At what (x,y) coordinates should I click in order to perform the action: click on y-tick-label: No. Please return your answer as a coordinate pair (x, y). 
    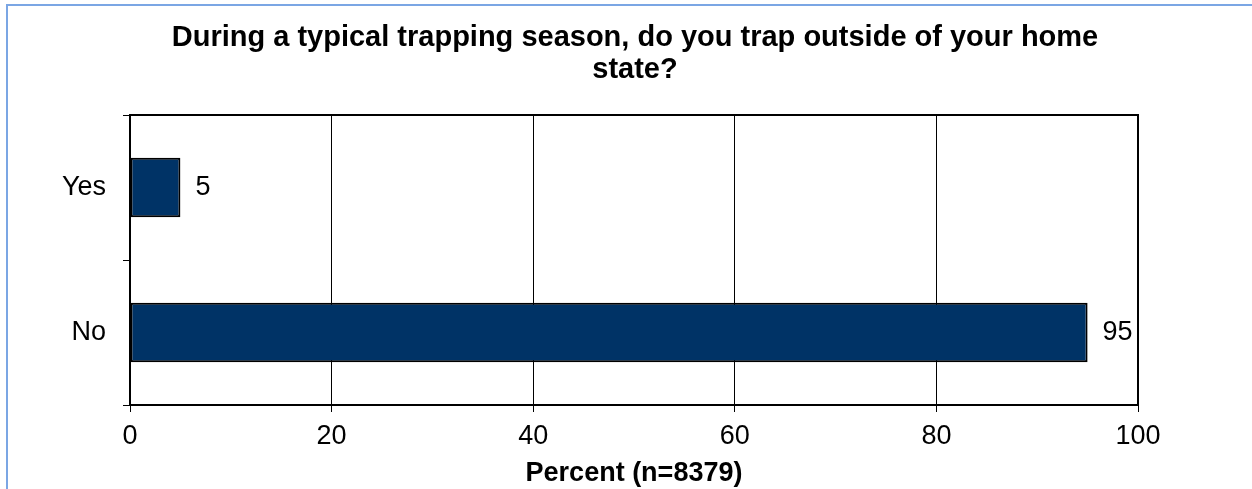
    Looking at the image, I should click on (88, 330).